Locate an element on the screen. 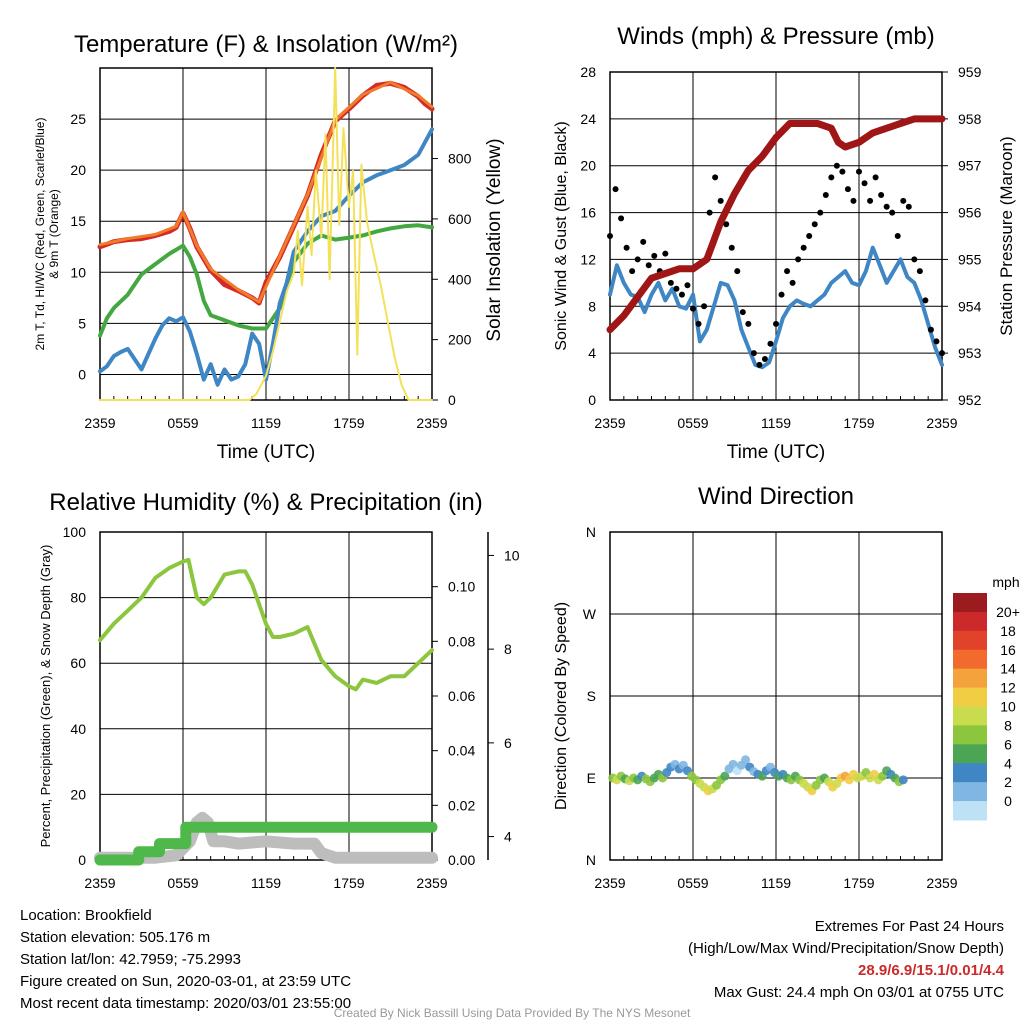 The width and height of the screenshot is (1024, 1024). y-tick-label: W is located at coordinates (590, 614).